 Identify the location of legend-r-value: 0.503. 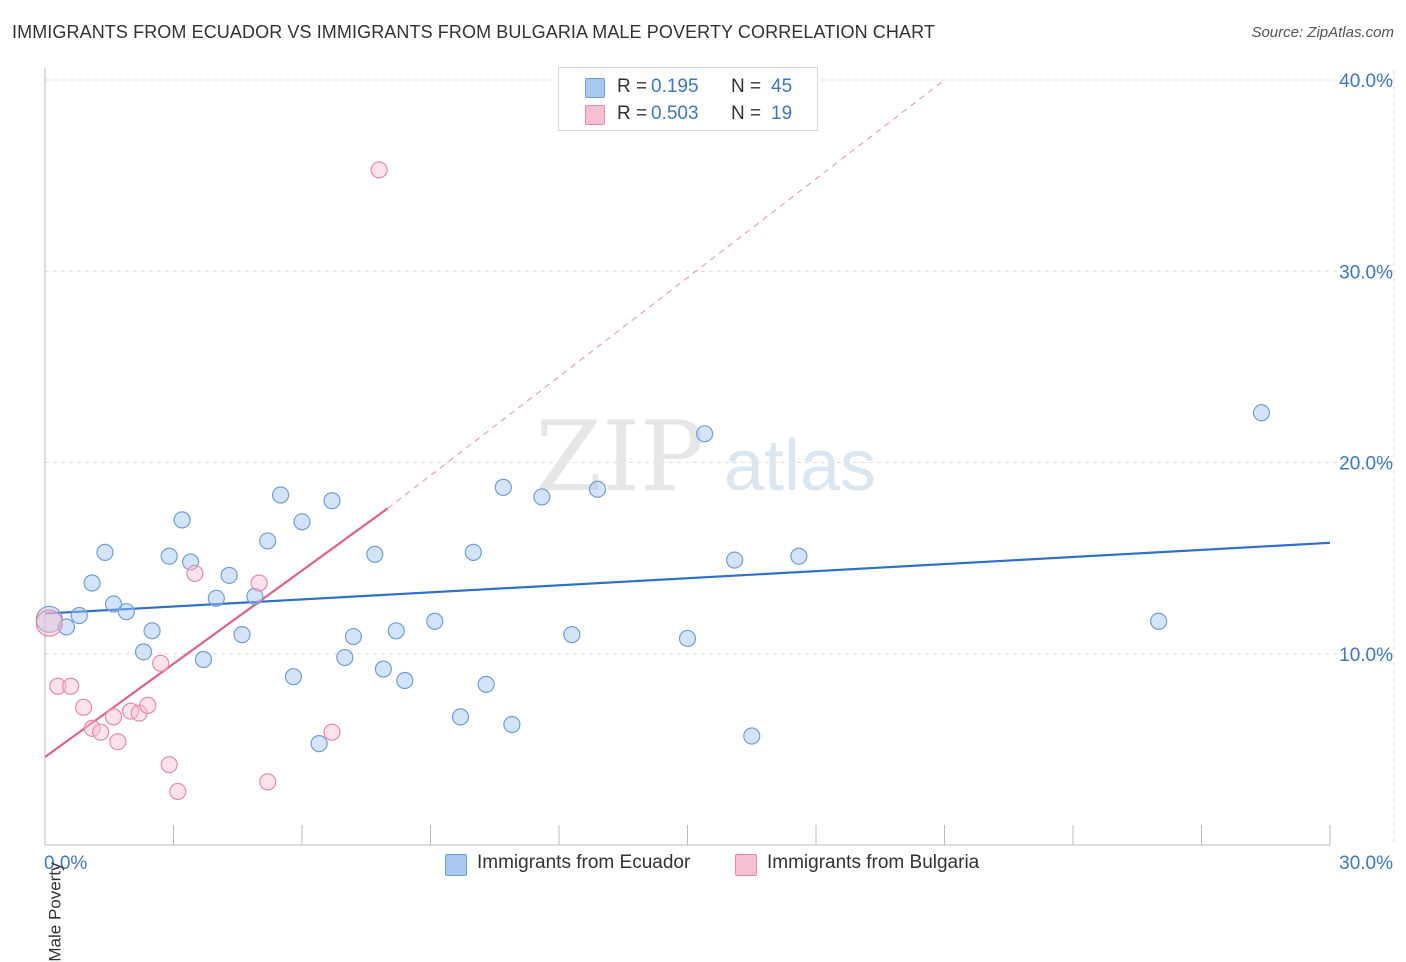
(675, 113).